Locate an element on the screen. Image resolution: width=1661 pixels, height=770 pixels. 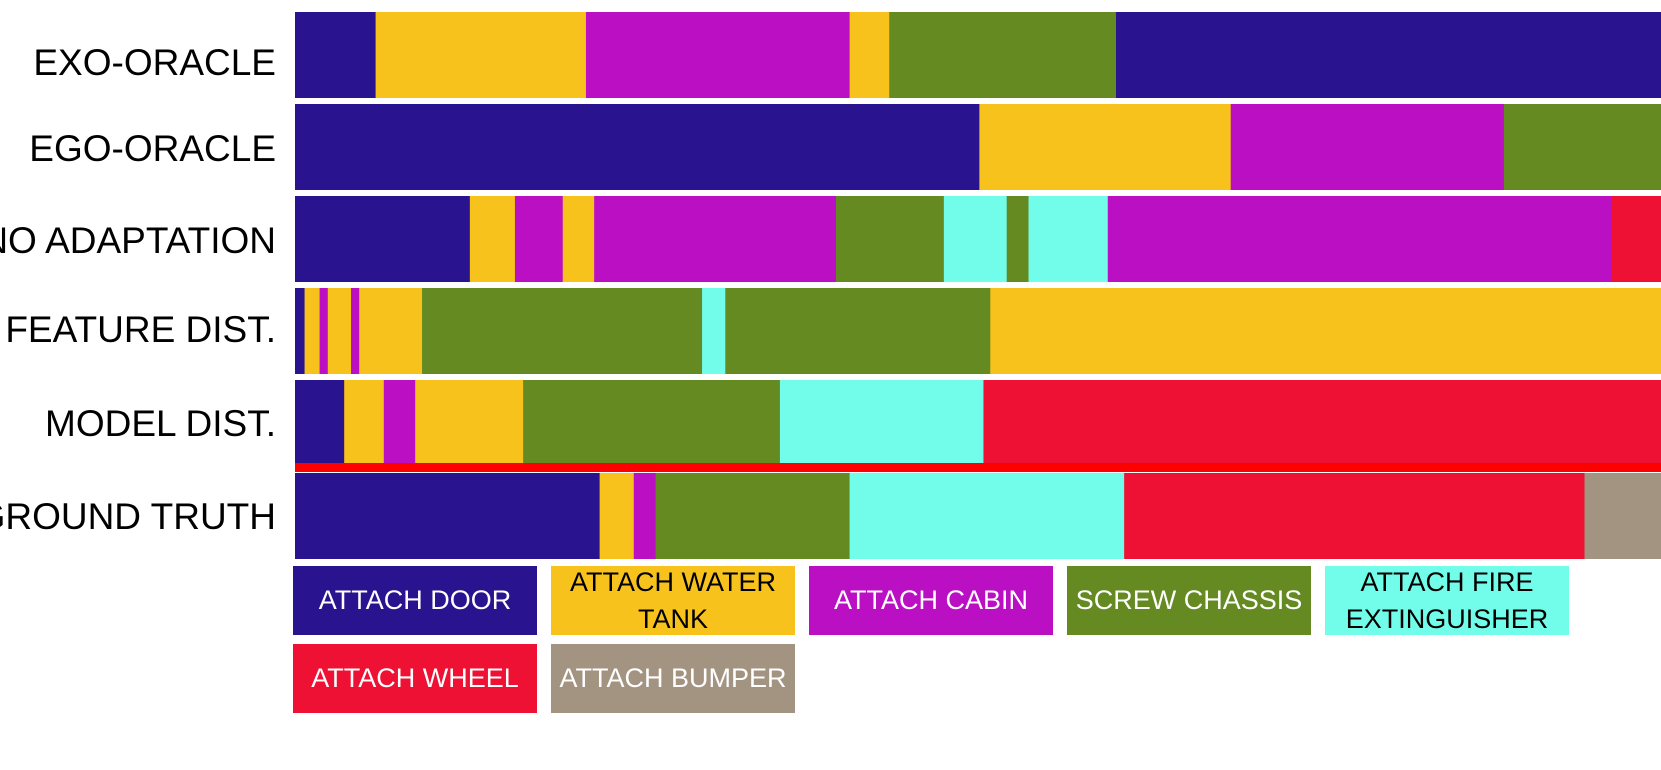
segment-attach-bumper is located at coordinates (1622, 516).